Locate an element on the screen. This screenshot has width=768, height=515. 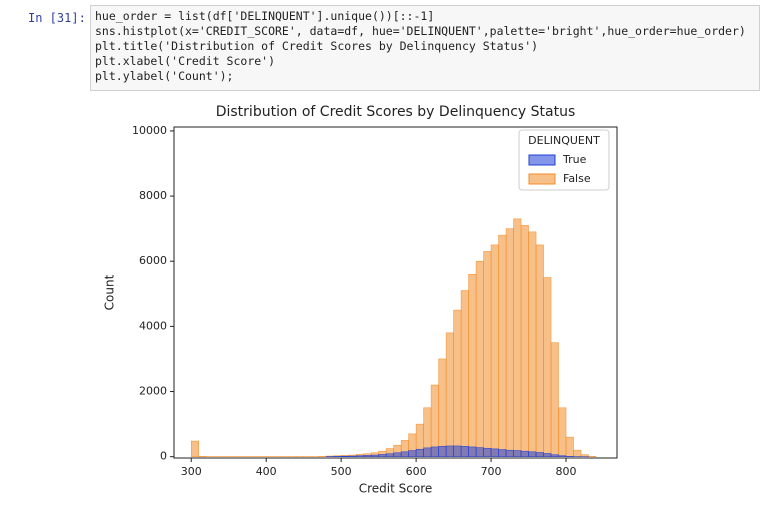
code-line: plt.xlabel('Credit Score') is located at coordinates (185, 61).